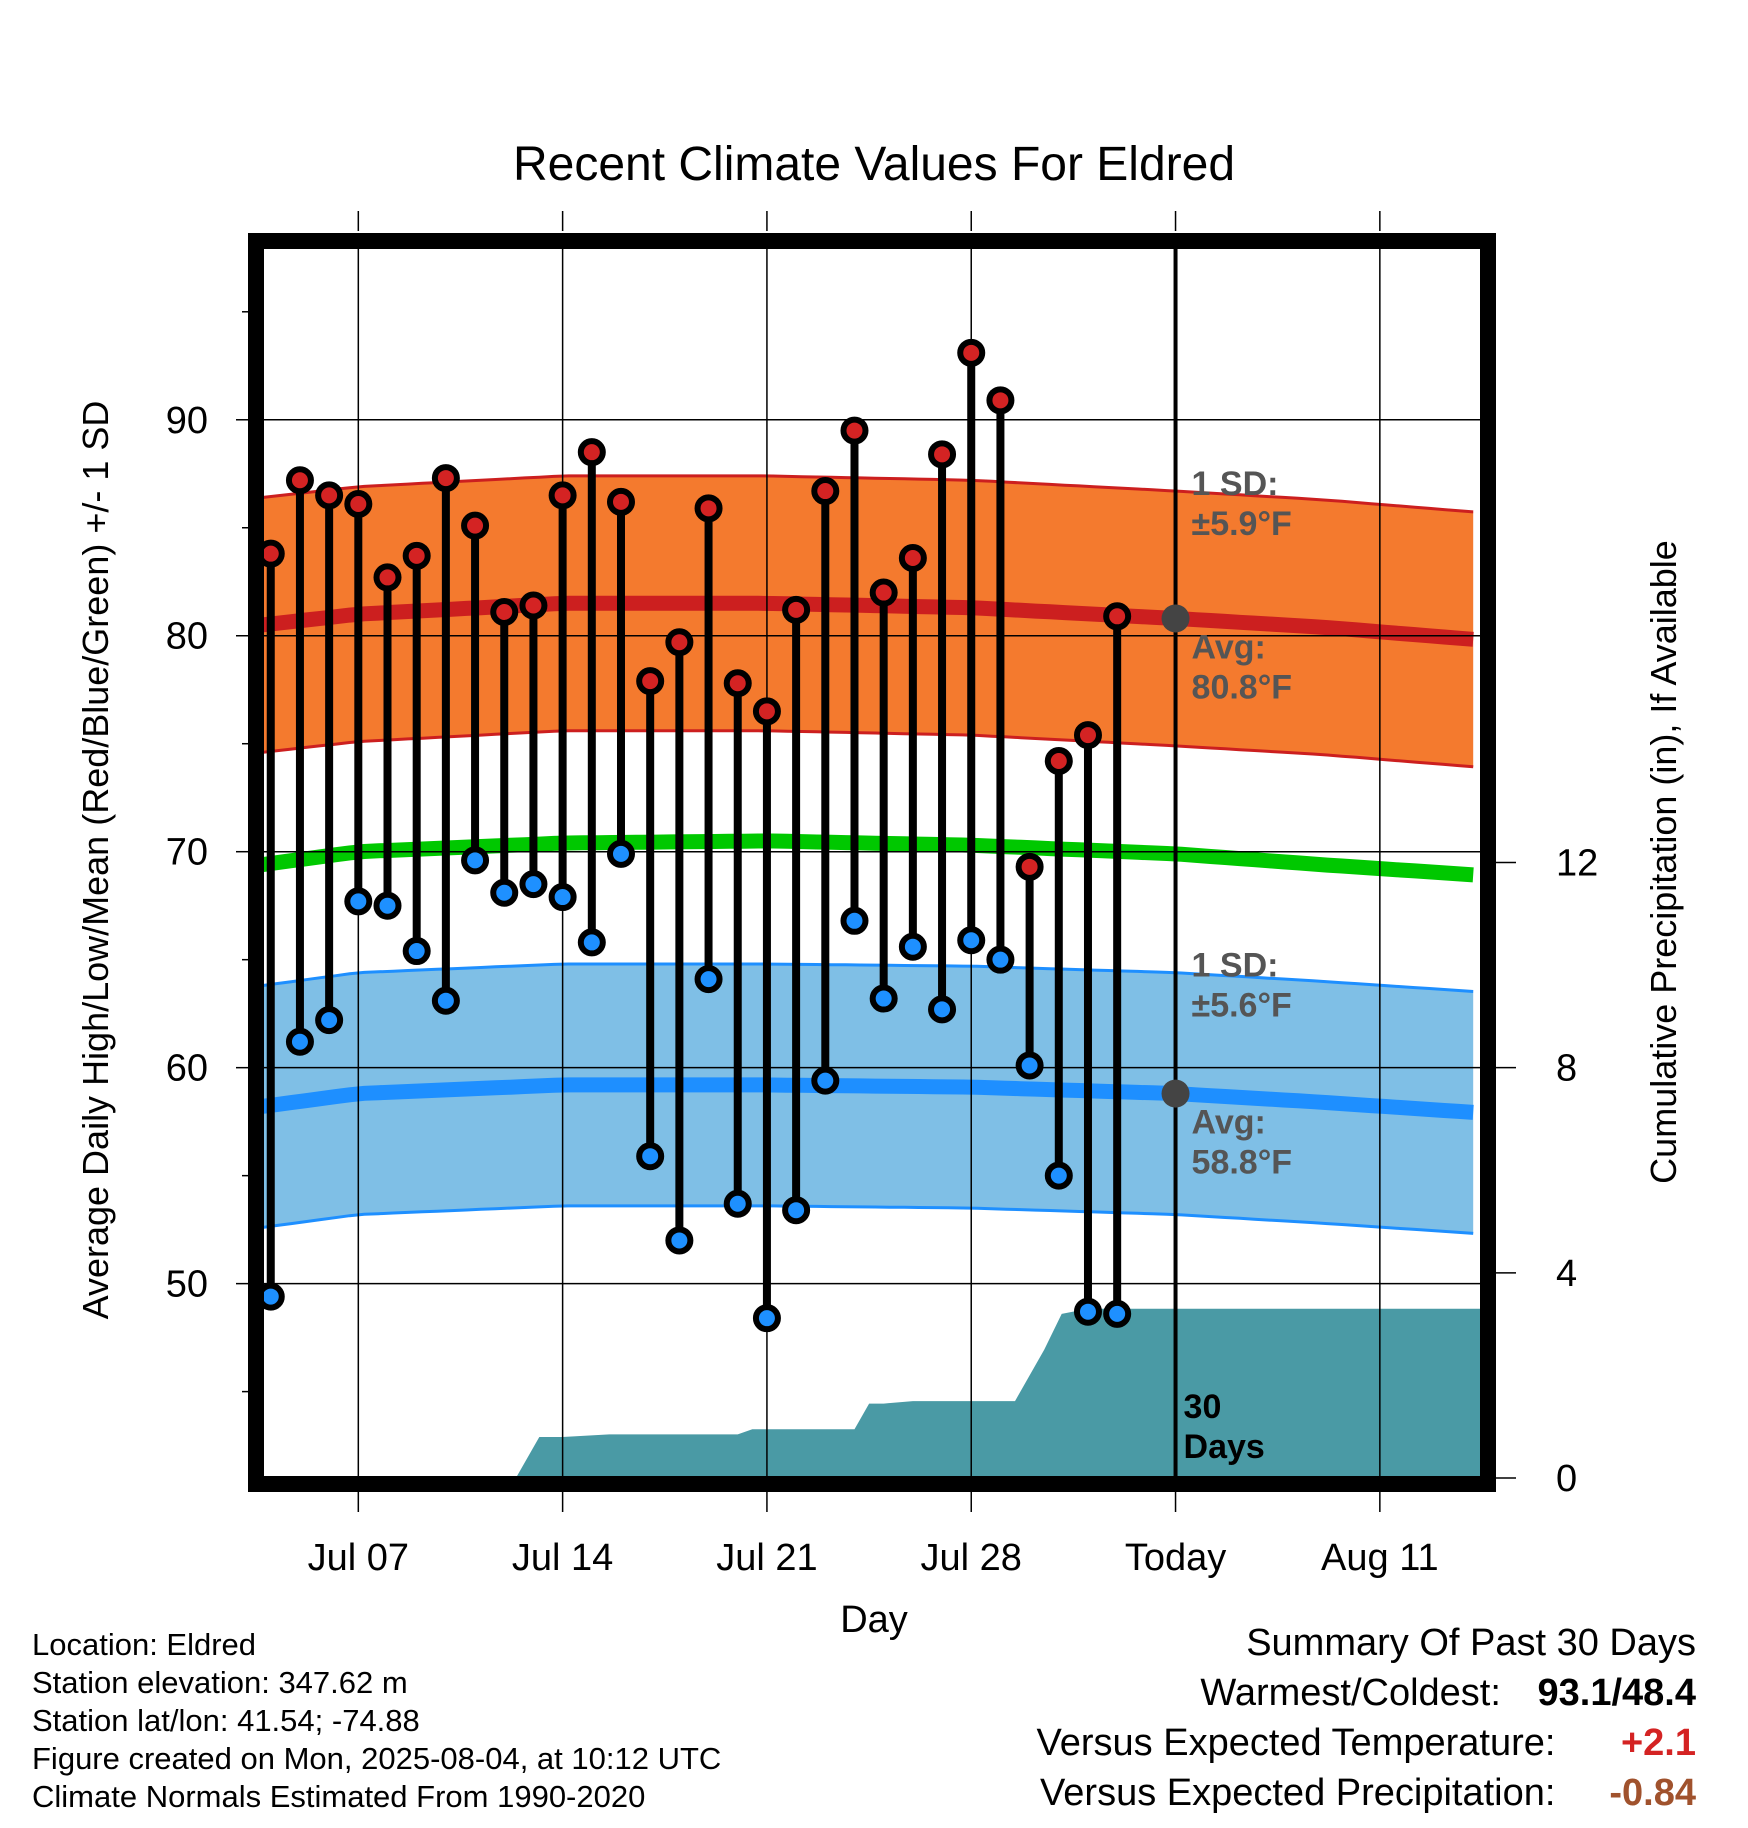 This screenshot has height=1828, width=1748. Describe the element at coordinates (868, 621) in the screenshot. I see `high-average-line` at that location.